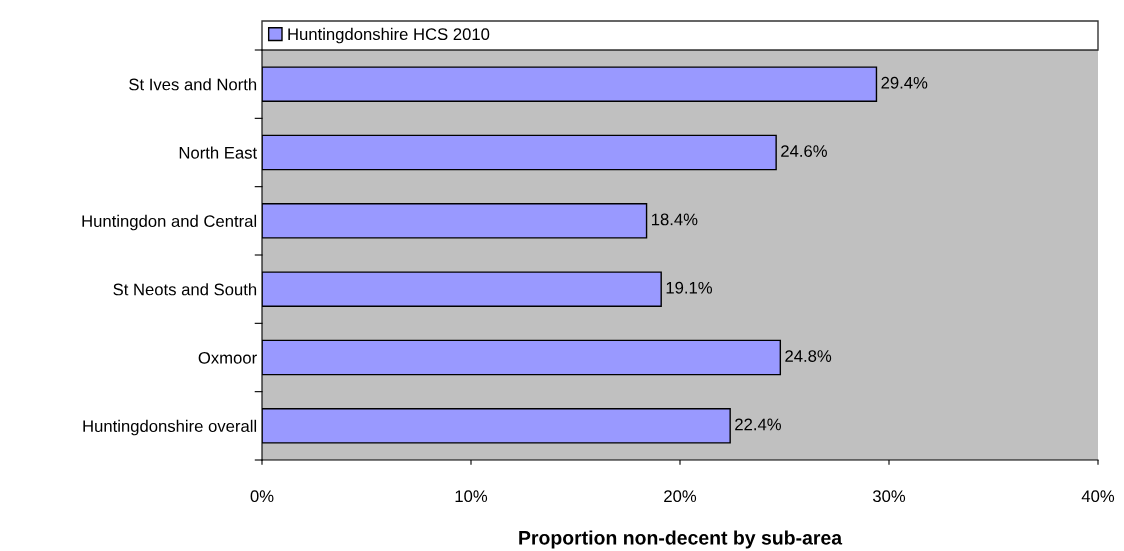 The image size is (1124, 551). I want to click on y-tick-label: Huntingdonshire overall, so click(170, 427).